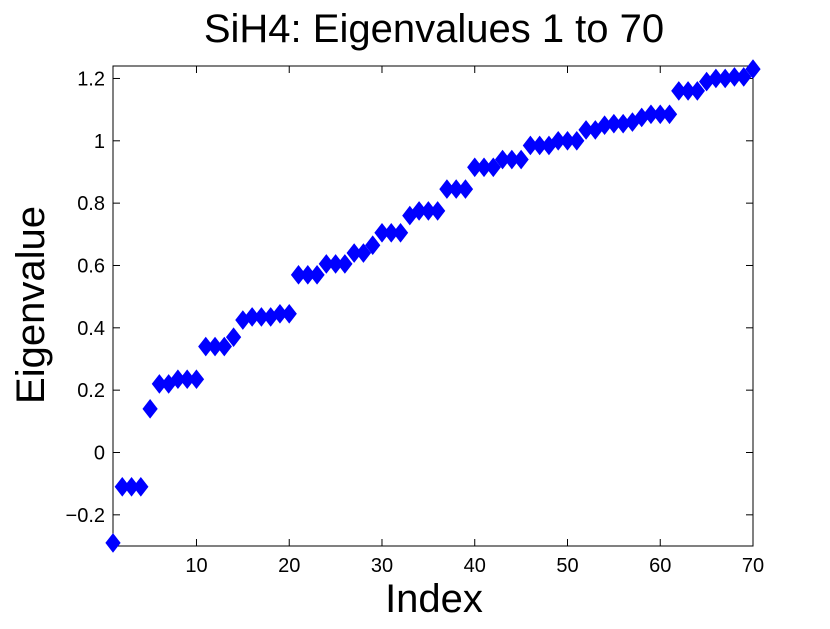 This screenshot has height=629, width=830. What do you see at coordinates (196, 566) in the screenshot?
I see `x-tick-label: 10` at bounding box center [196, 566].